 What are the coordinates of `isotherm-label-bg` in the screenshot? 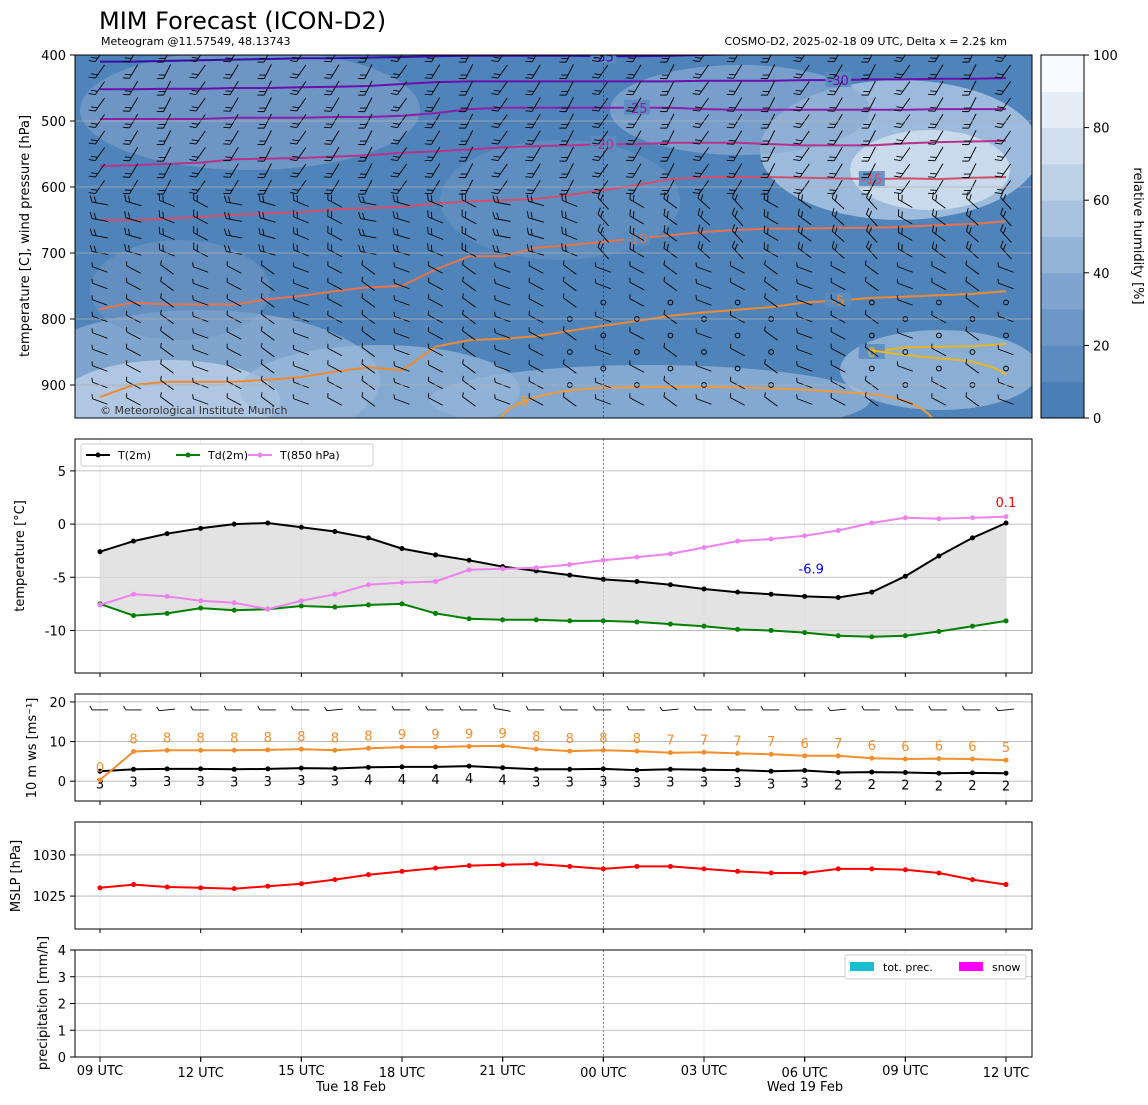 It's located at (838, 300).